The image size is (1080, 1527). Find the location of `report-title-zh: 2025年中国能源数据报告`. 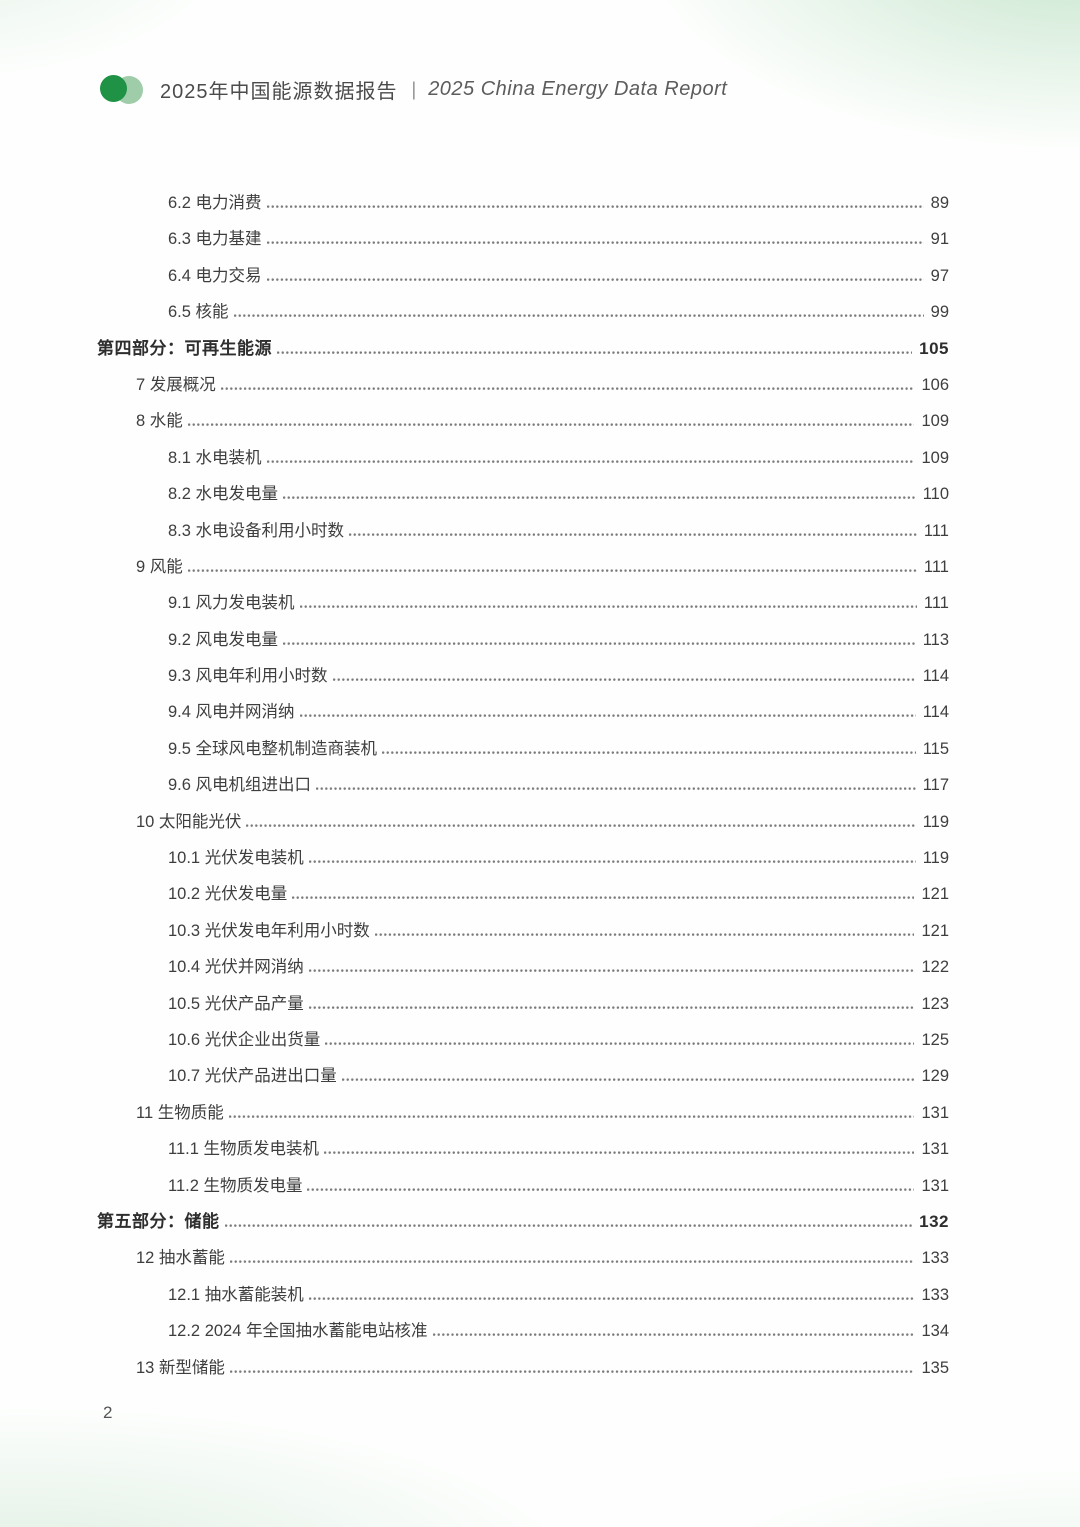

report-title-zh: 2025年中国能源数据报告 is located at coordinates (279, 91).